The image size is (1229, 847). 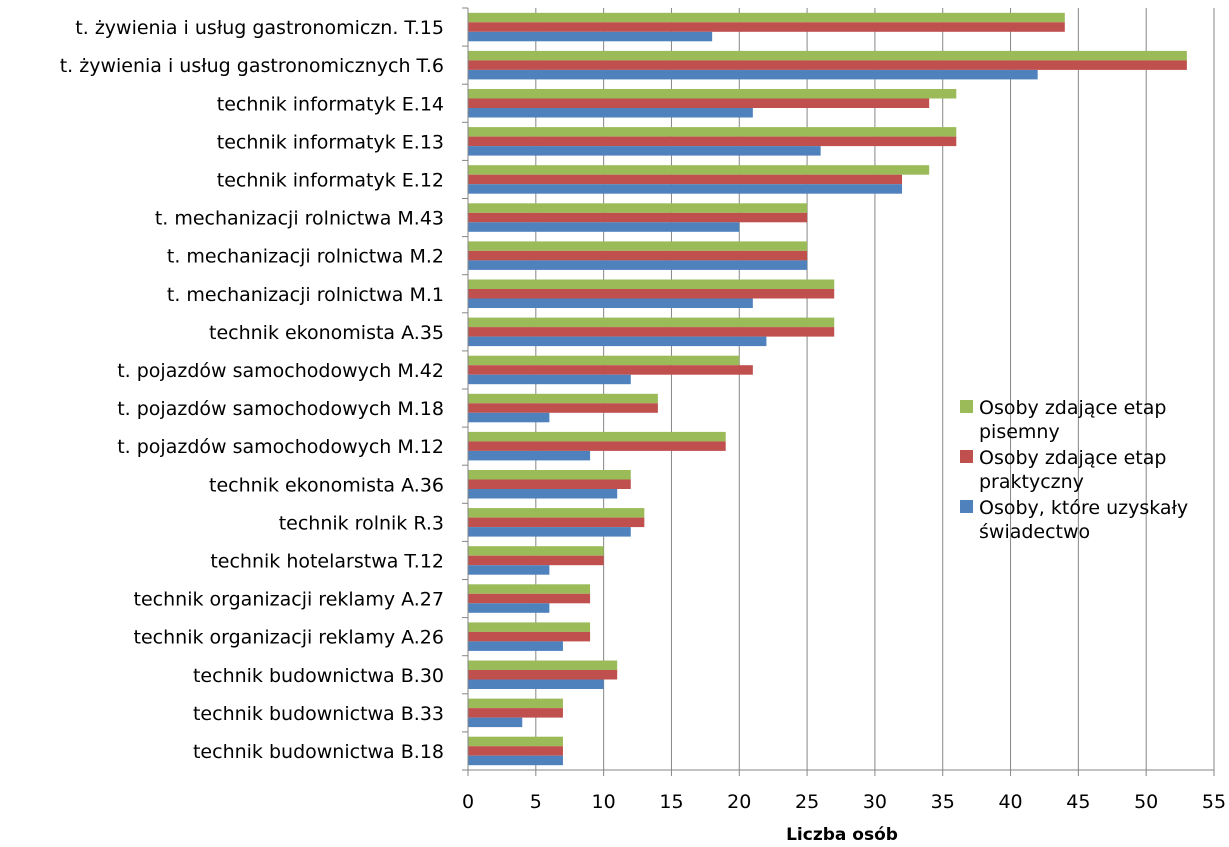 I want to click on x-tick-label: 30, so click(x=875, y=802).